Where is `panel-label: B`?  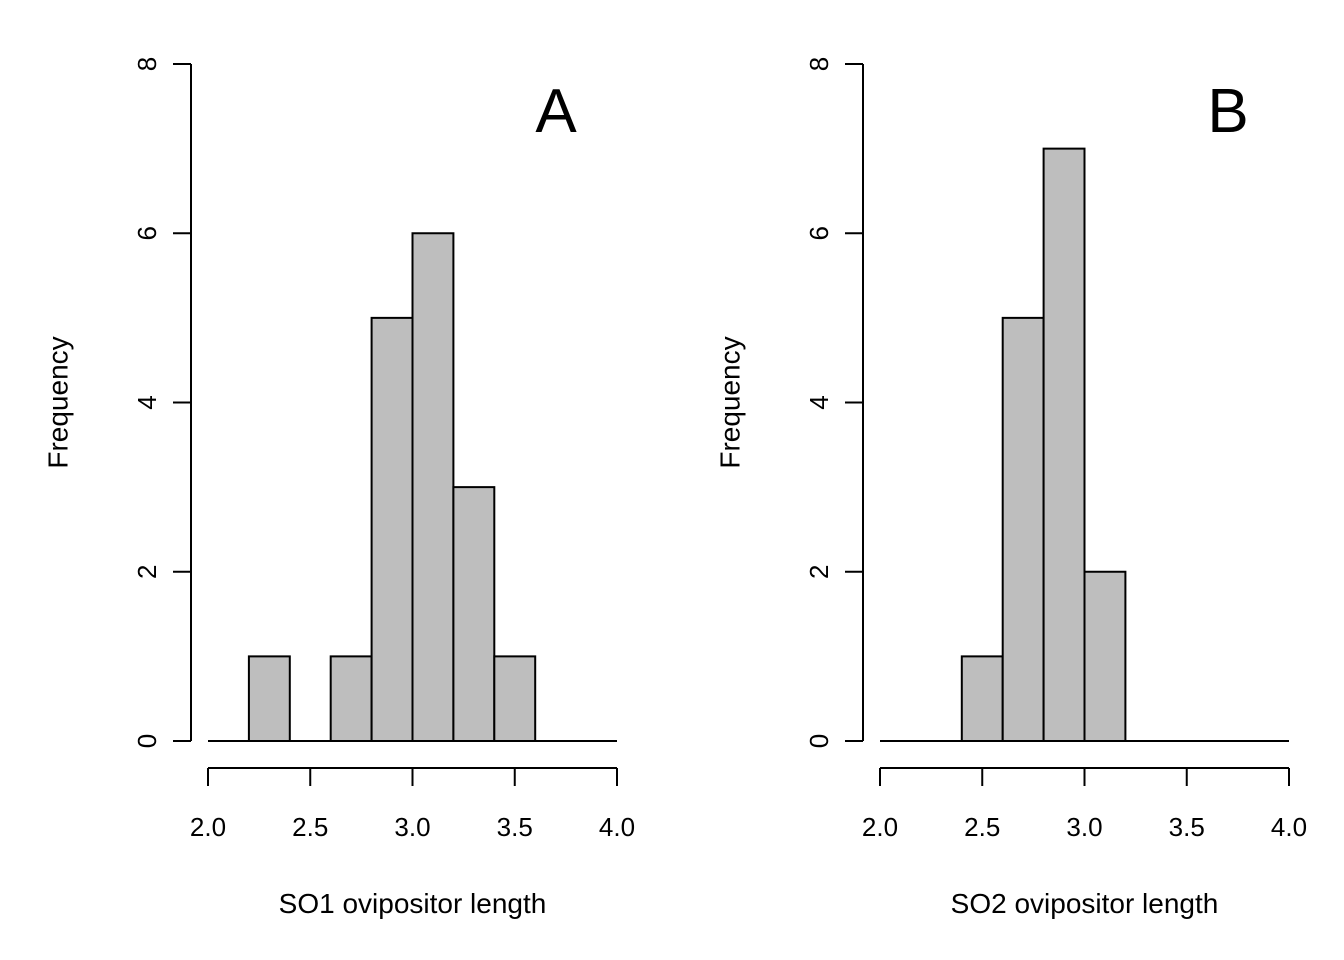 panel-label: B is located at coordinates (1227, 111).